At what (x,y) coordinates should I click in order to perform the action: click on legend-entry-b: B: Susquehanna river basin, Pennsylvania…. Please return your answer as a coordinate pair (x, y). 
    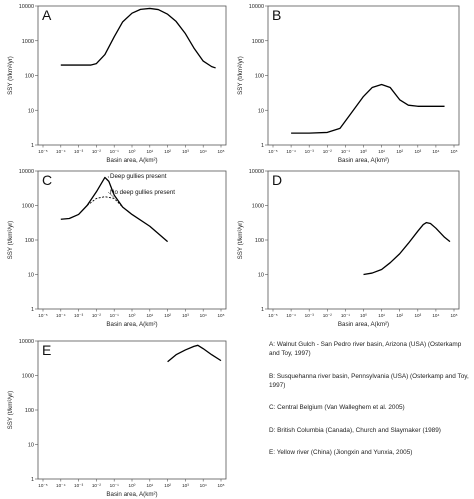
    Looking at the image, I should click on (369, 380).